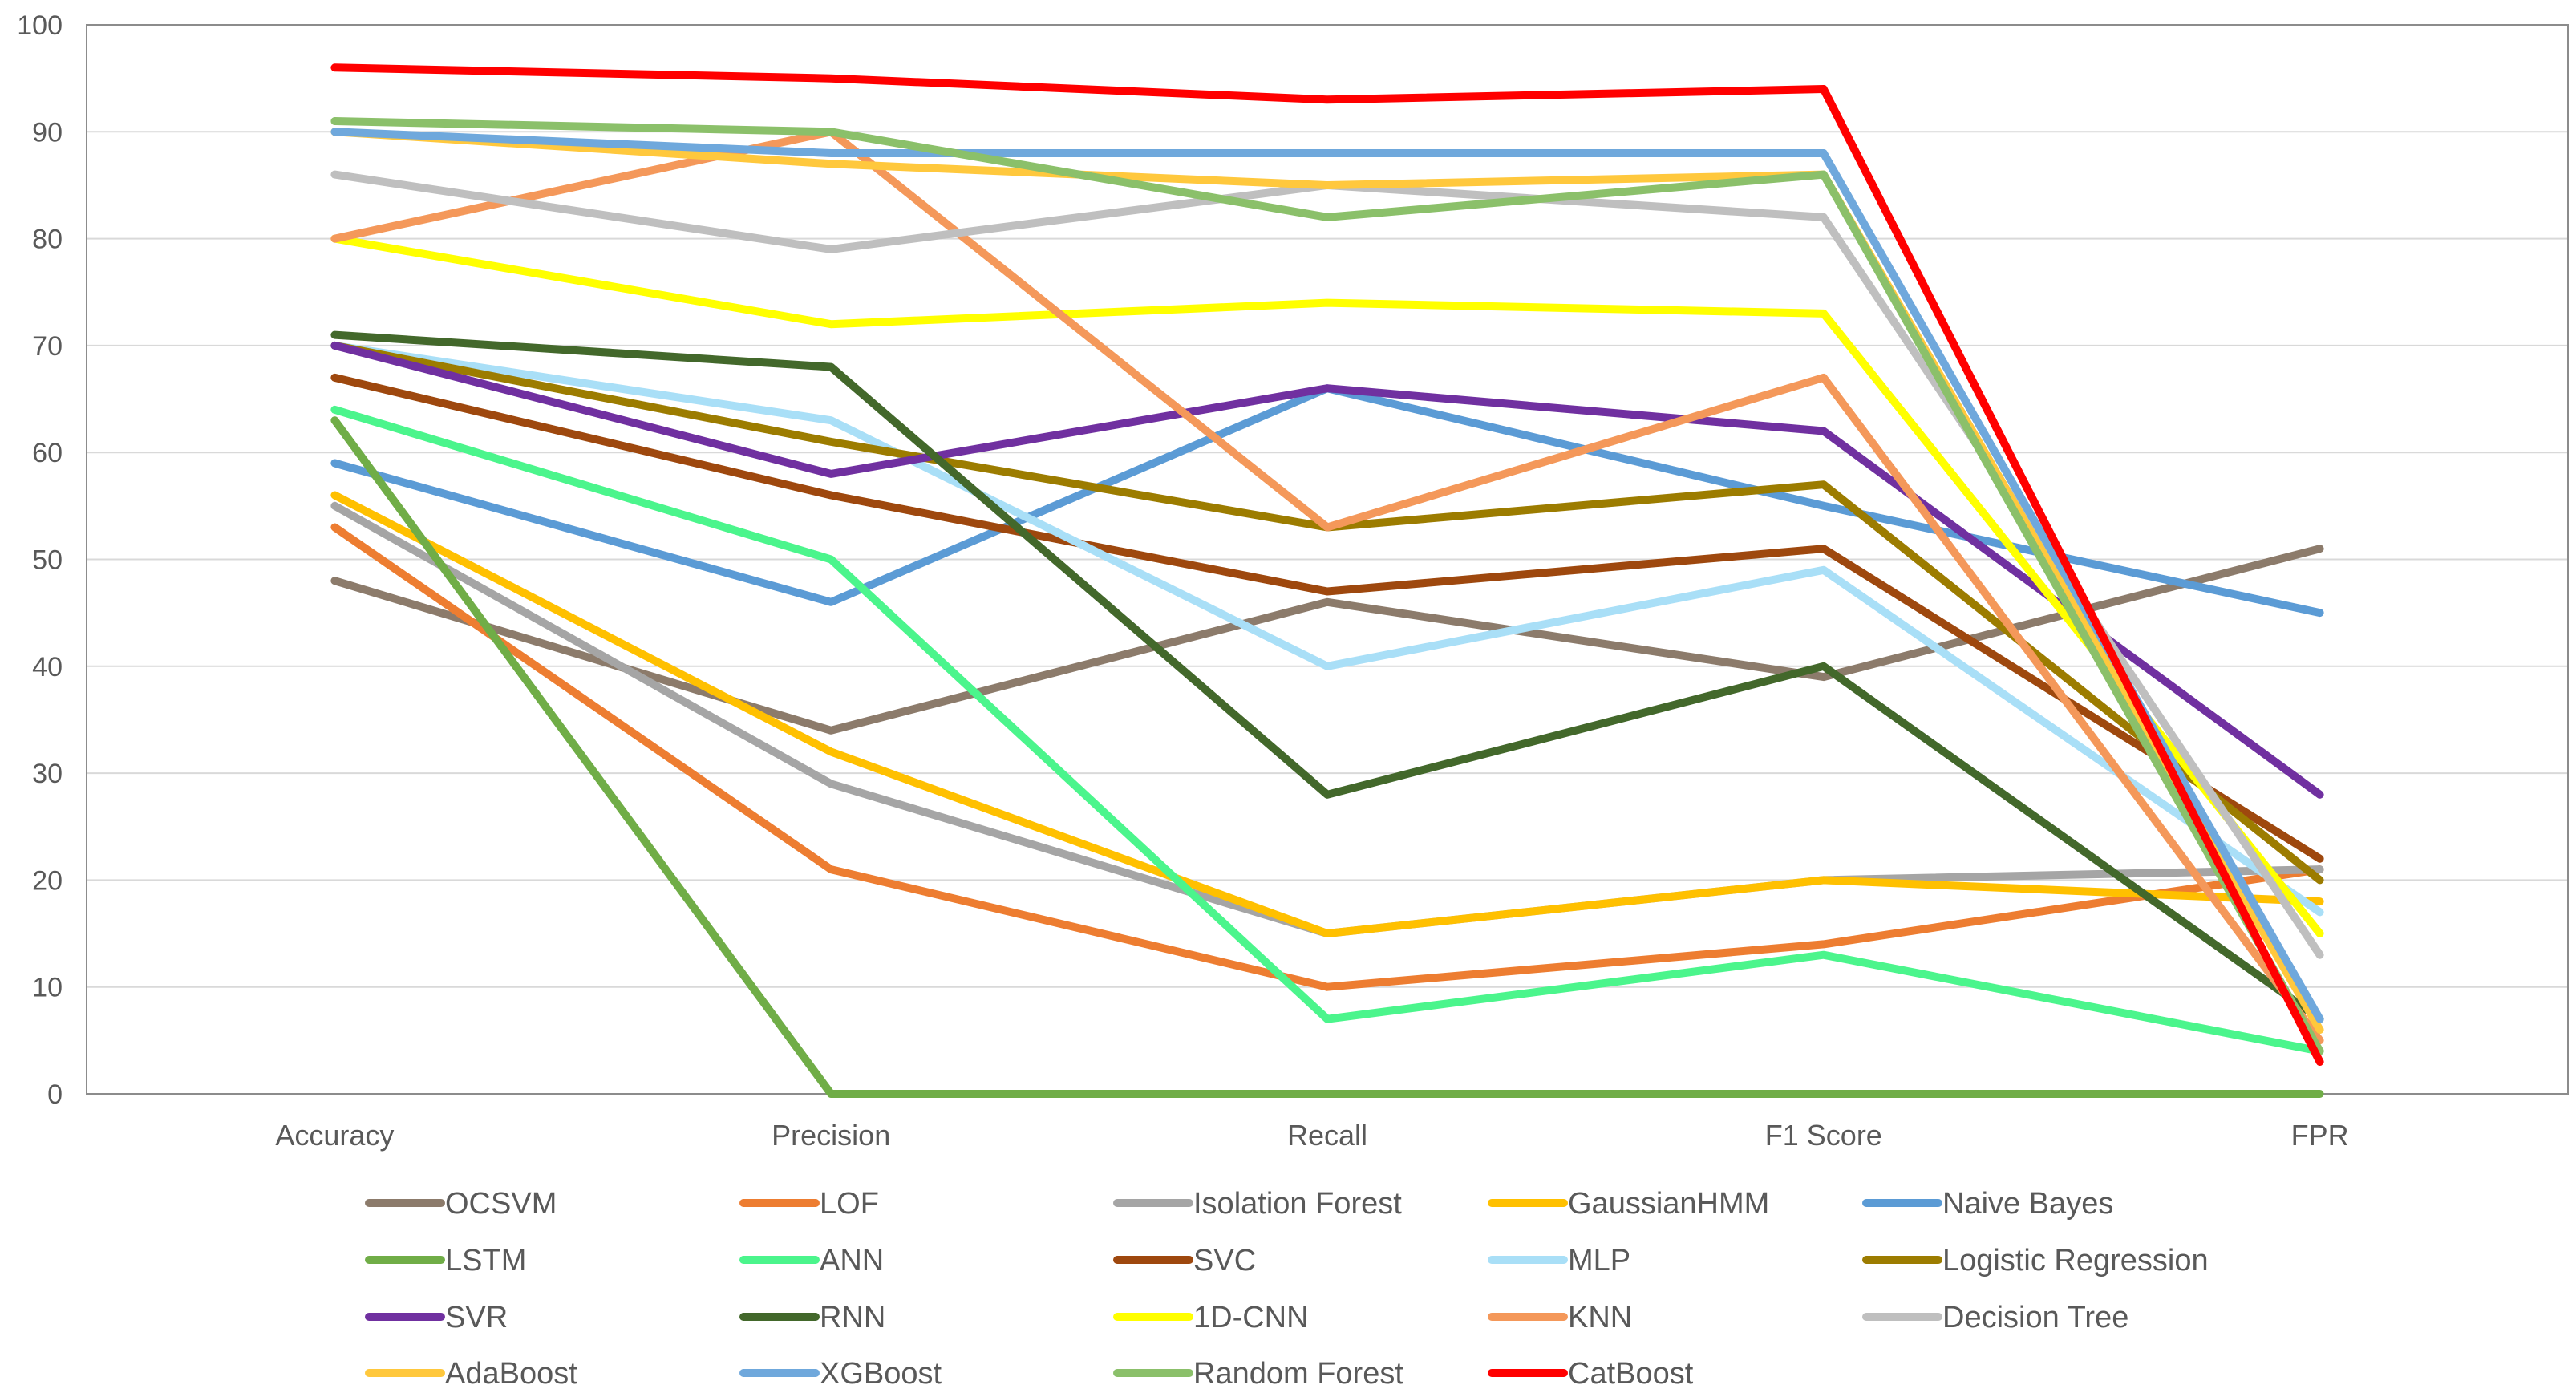  I want to click on legend-item: MLP, so click(1559, 1261).